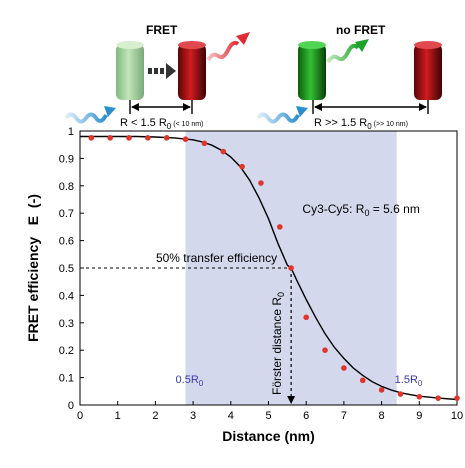  Describe the element at coordinates (428, 45) in the screenshot. I see `acceptor-2-top-icon` at that location.